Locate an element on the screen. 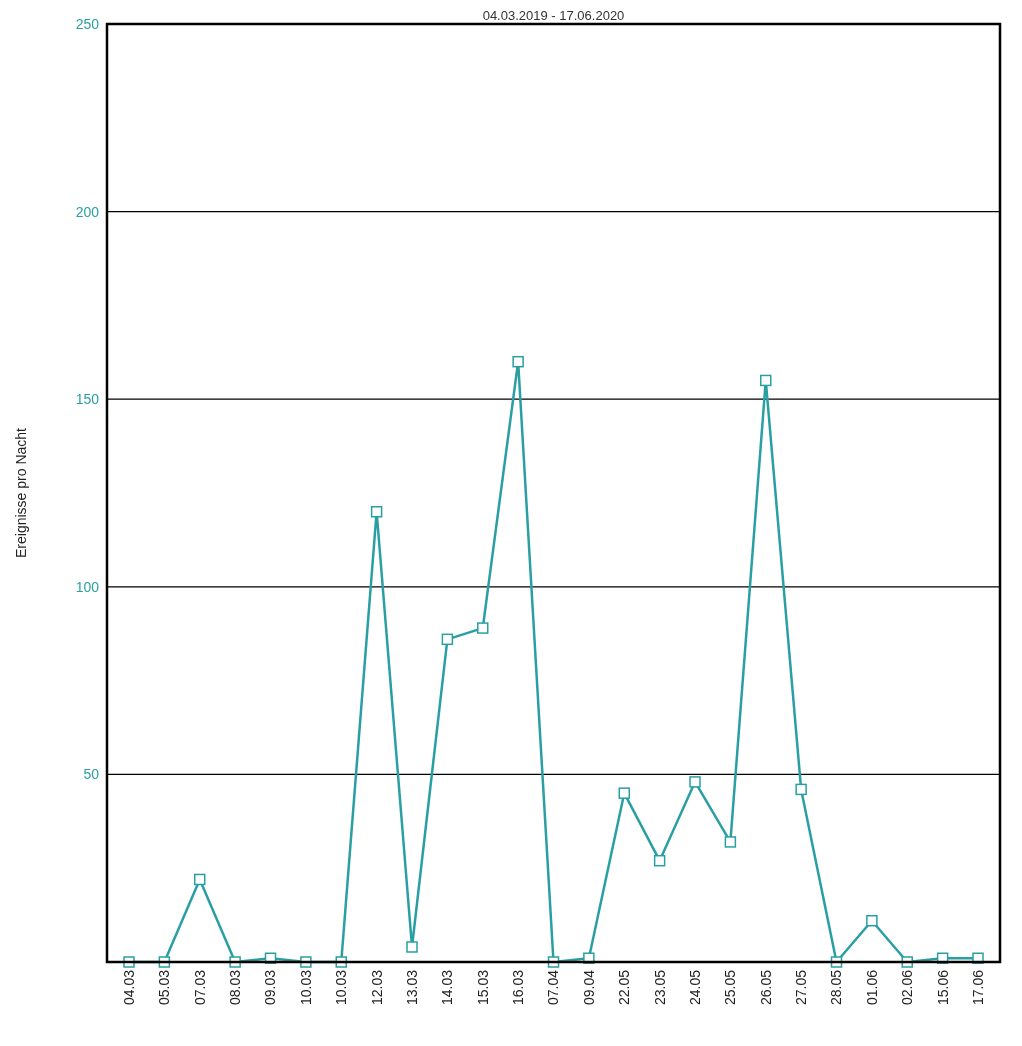  x-tick-label: 14.03 is located at coordinates (447, 987).